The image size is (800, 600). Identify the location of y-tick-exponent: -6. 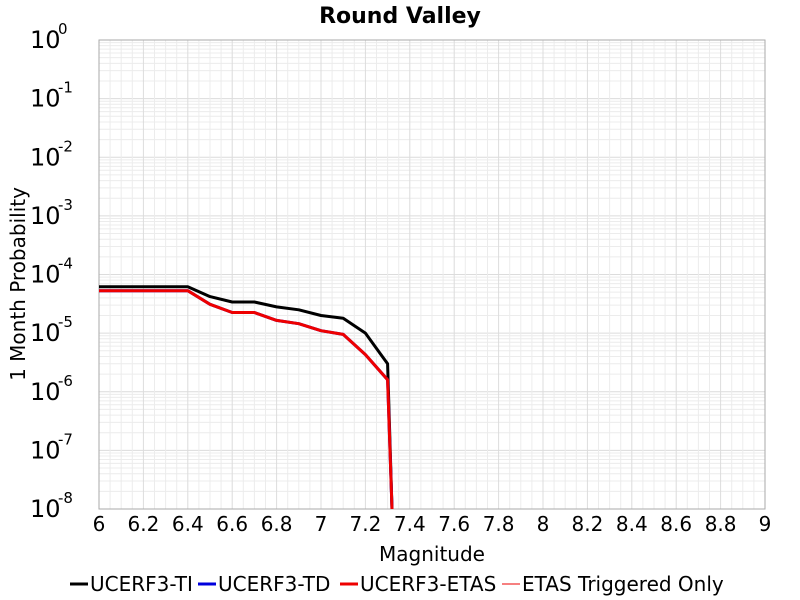
(65, 381).